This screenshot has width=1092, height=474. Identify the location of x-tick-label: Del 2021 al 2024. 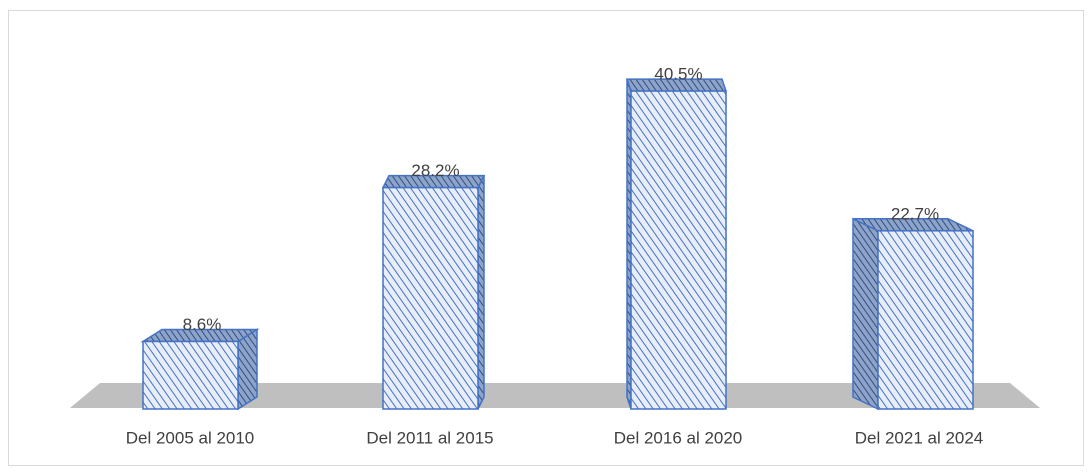
(919, 437).